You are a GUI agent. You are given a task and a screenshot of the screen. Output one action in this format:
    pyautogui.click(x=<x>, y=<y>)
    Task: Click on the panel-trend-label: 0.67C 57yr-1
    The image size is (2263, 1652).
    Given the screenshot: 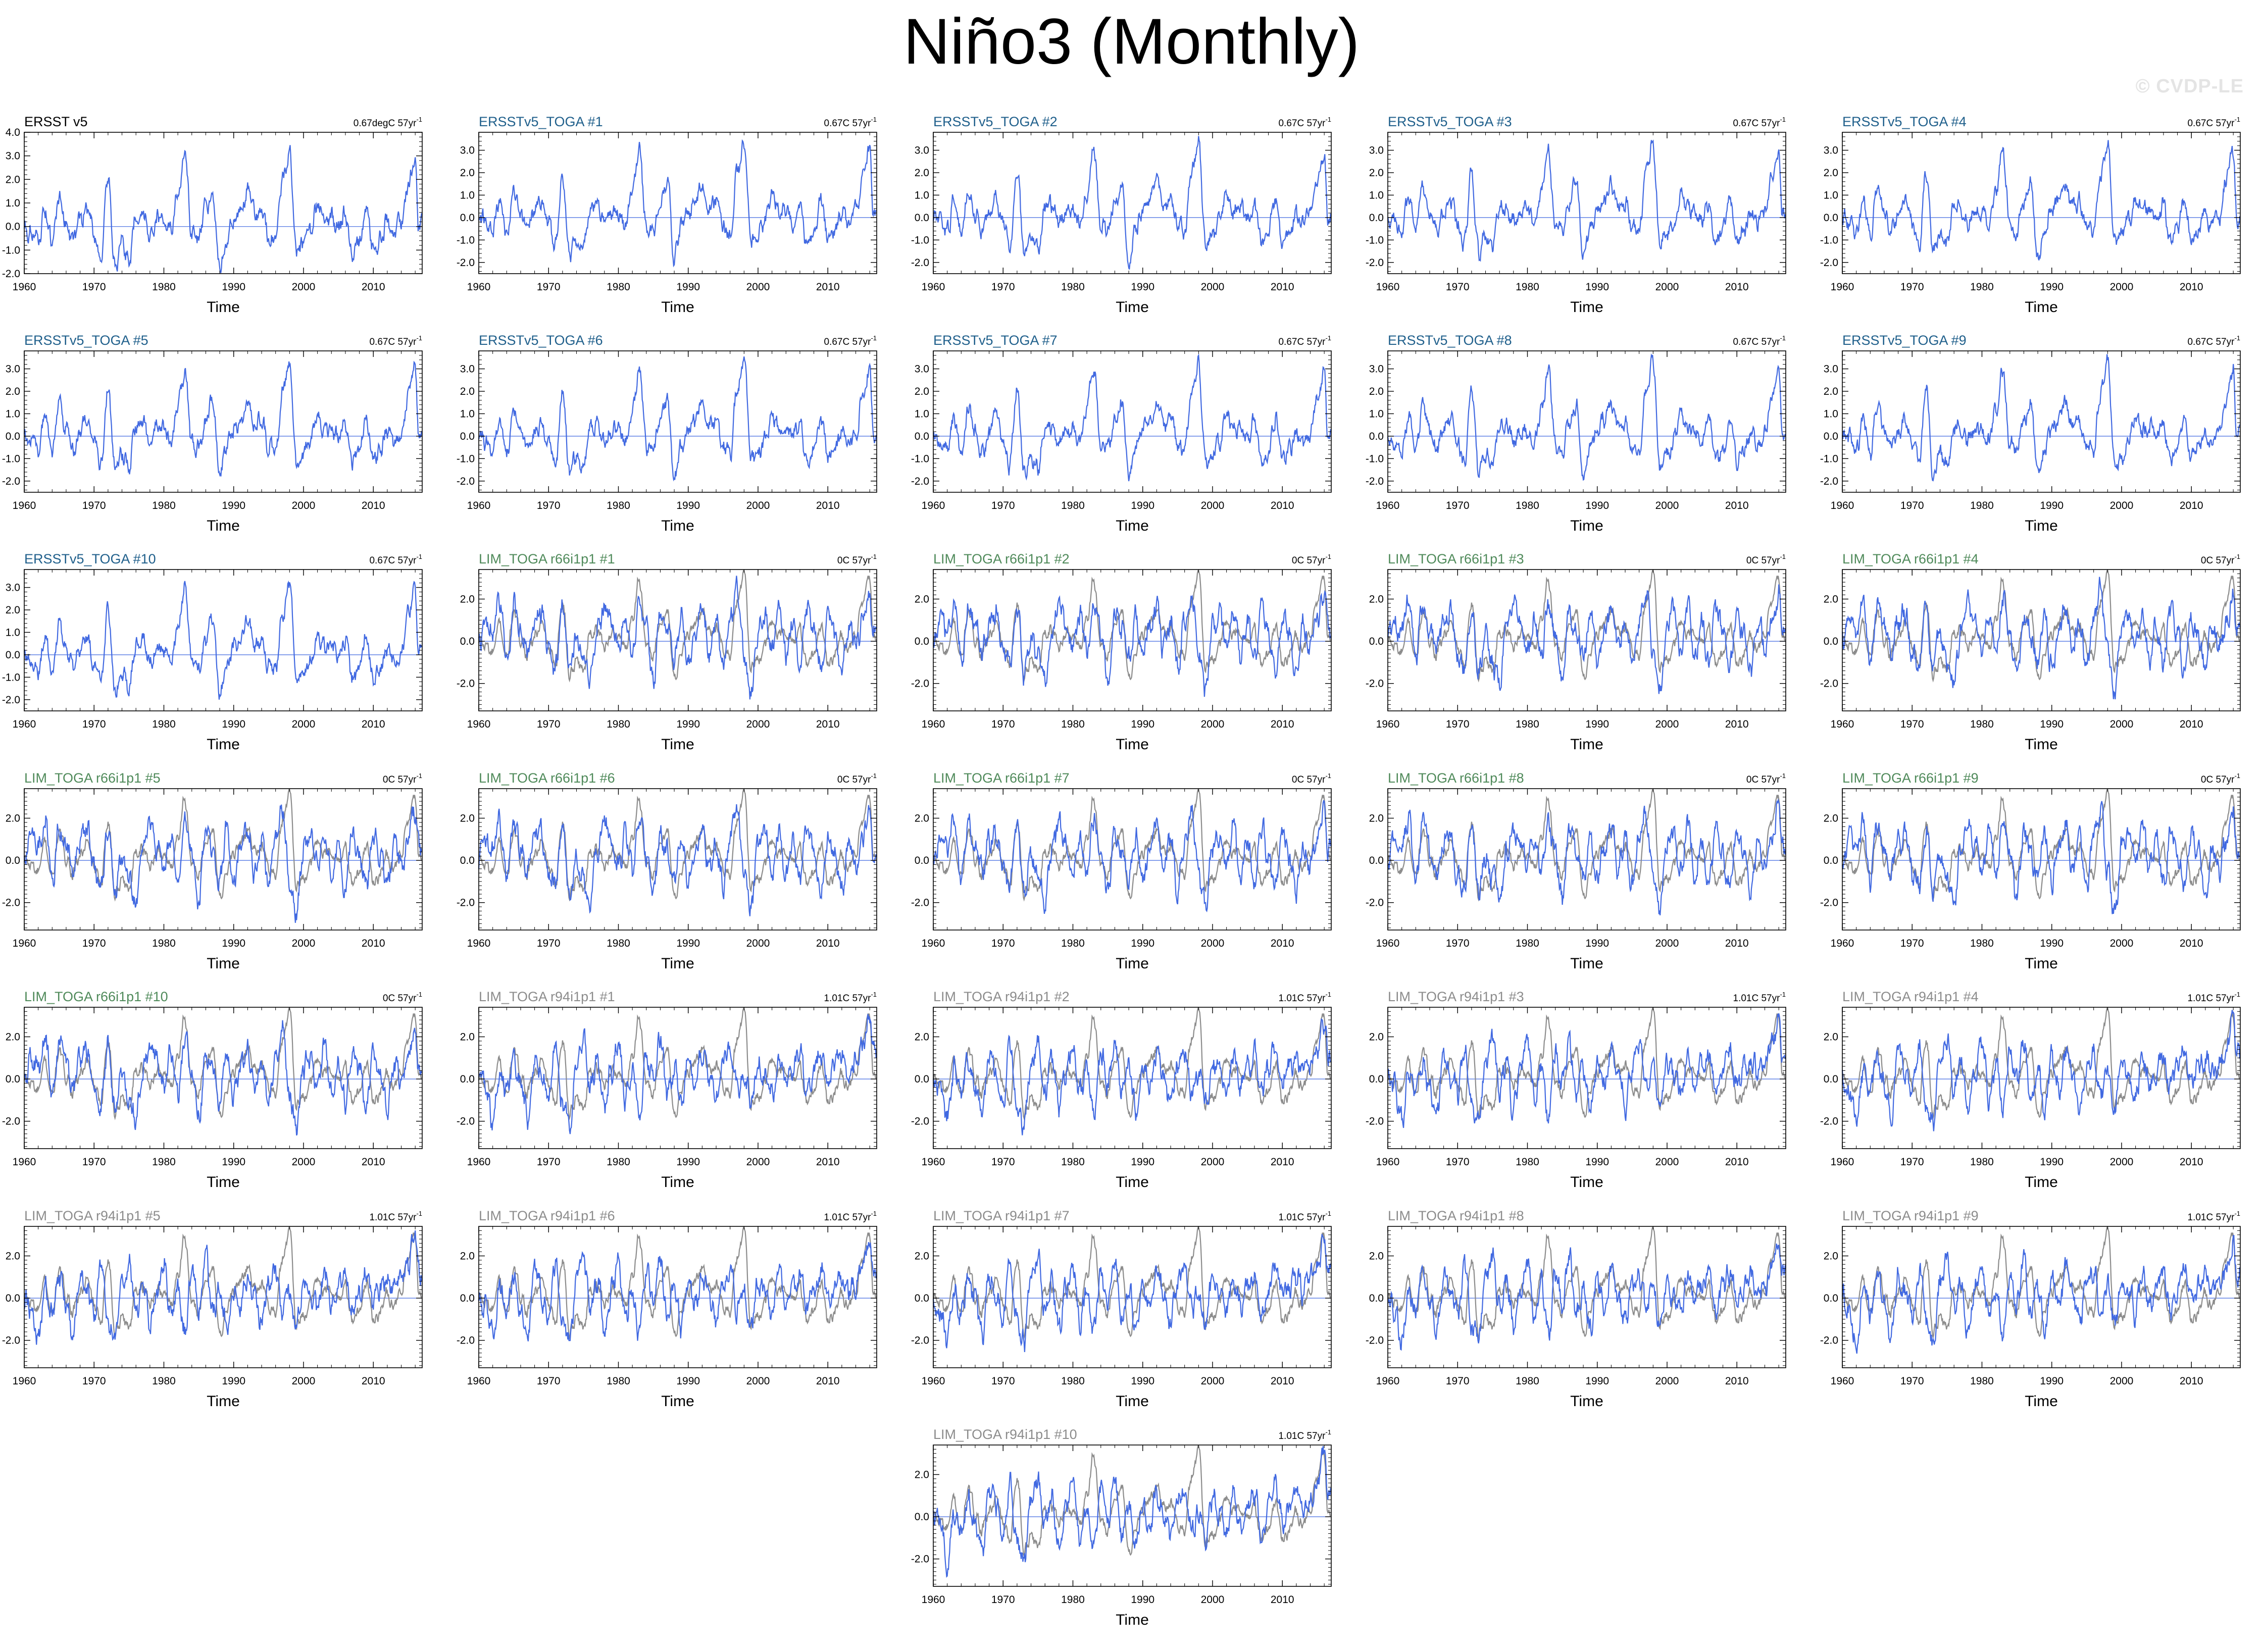 What is the action you would take?
    pyautogui.click(x=1304, y=122)
    